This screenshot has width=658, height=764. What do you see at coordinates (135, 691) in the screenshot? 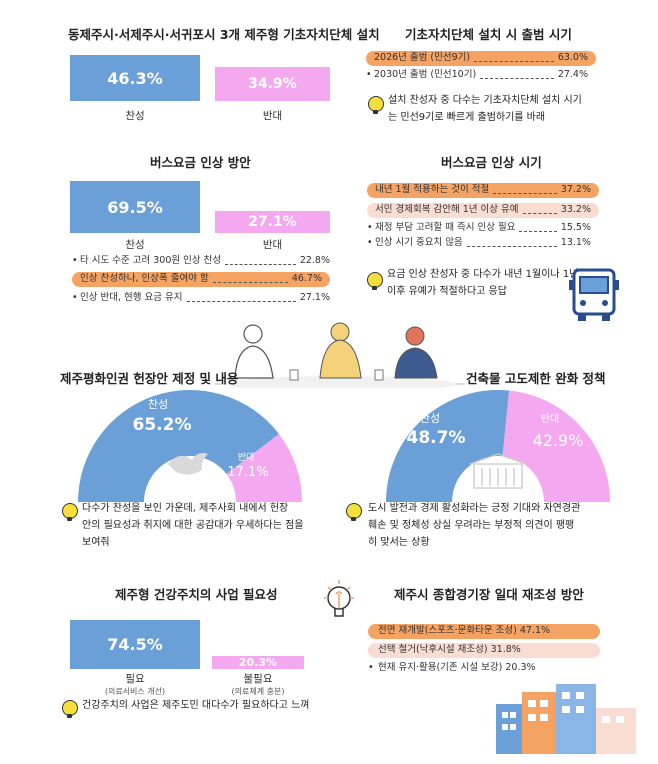
I see `bar-sublabel-need: (의료서비스 개선)` at bounding box center [135, 691].